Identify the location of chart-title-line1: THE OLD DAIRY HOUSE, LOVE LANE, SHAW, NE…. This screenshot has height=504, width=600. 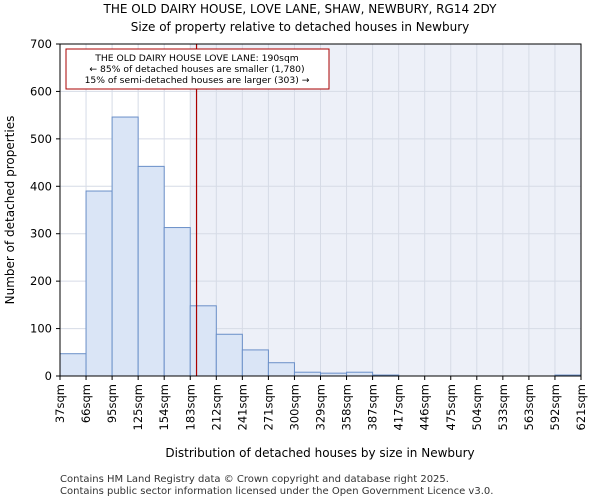
(300, 9).